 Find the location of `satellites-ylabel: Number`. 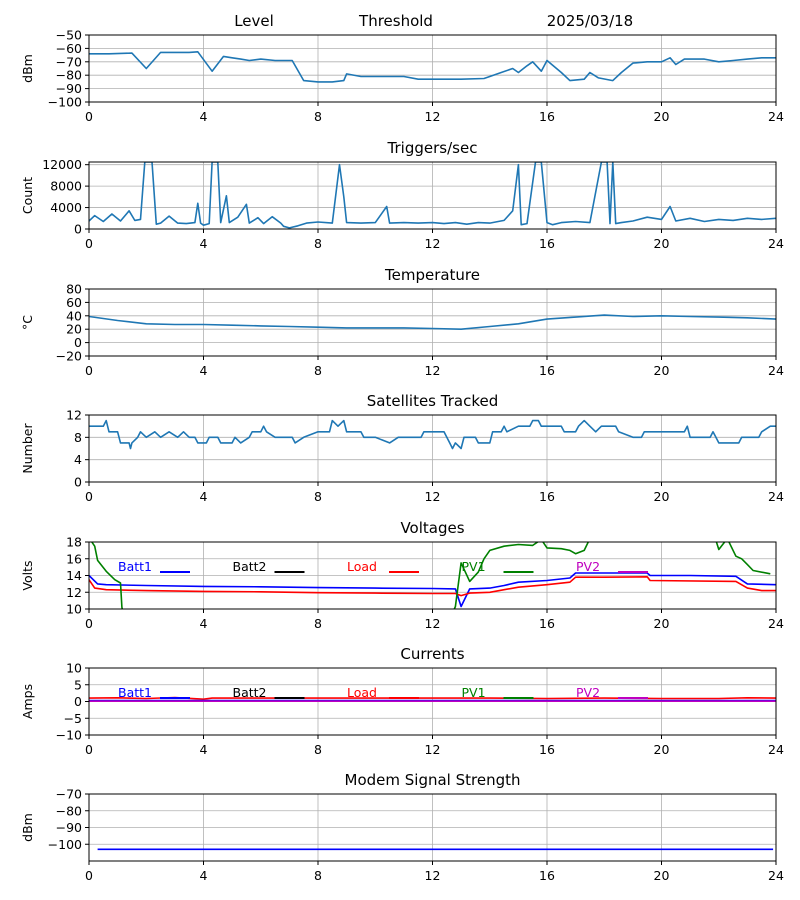

satellites-ylabel: Number is located at coordinates (27, 448).